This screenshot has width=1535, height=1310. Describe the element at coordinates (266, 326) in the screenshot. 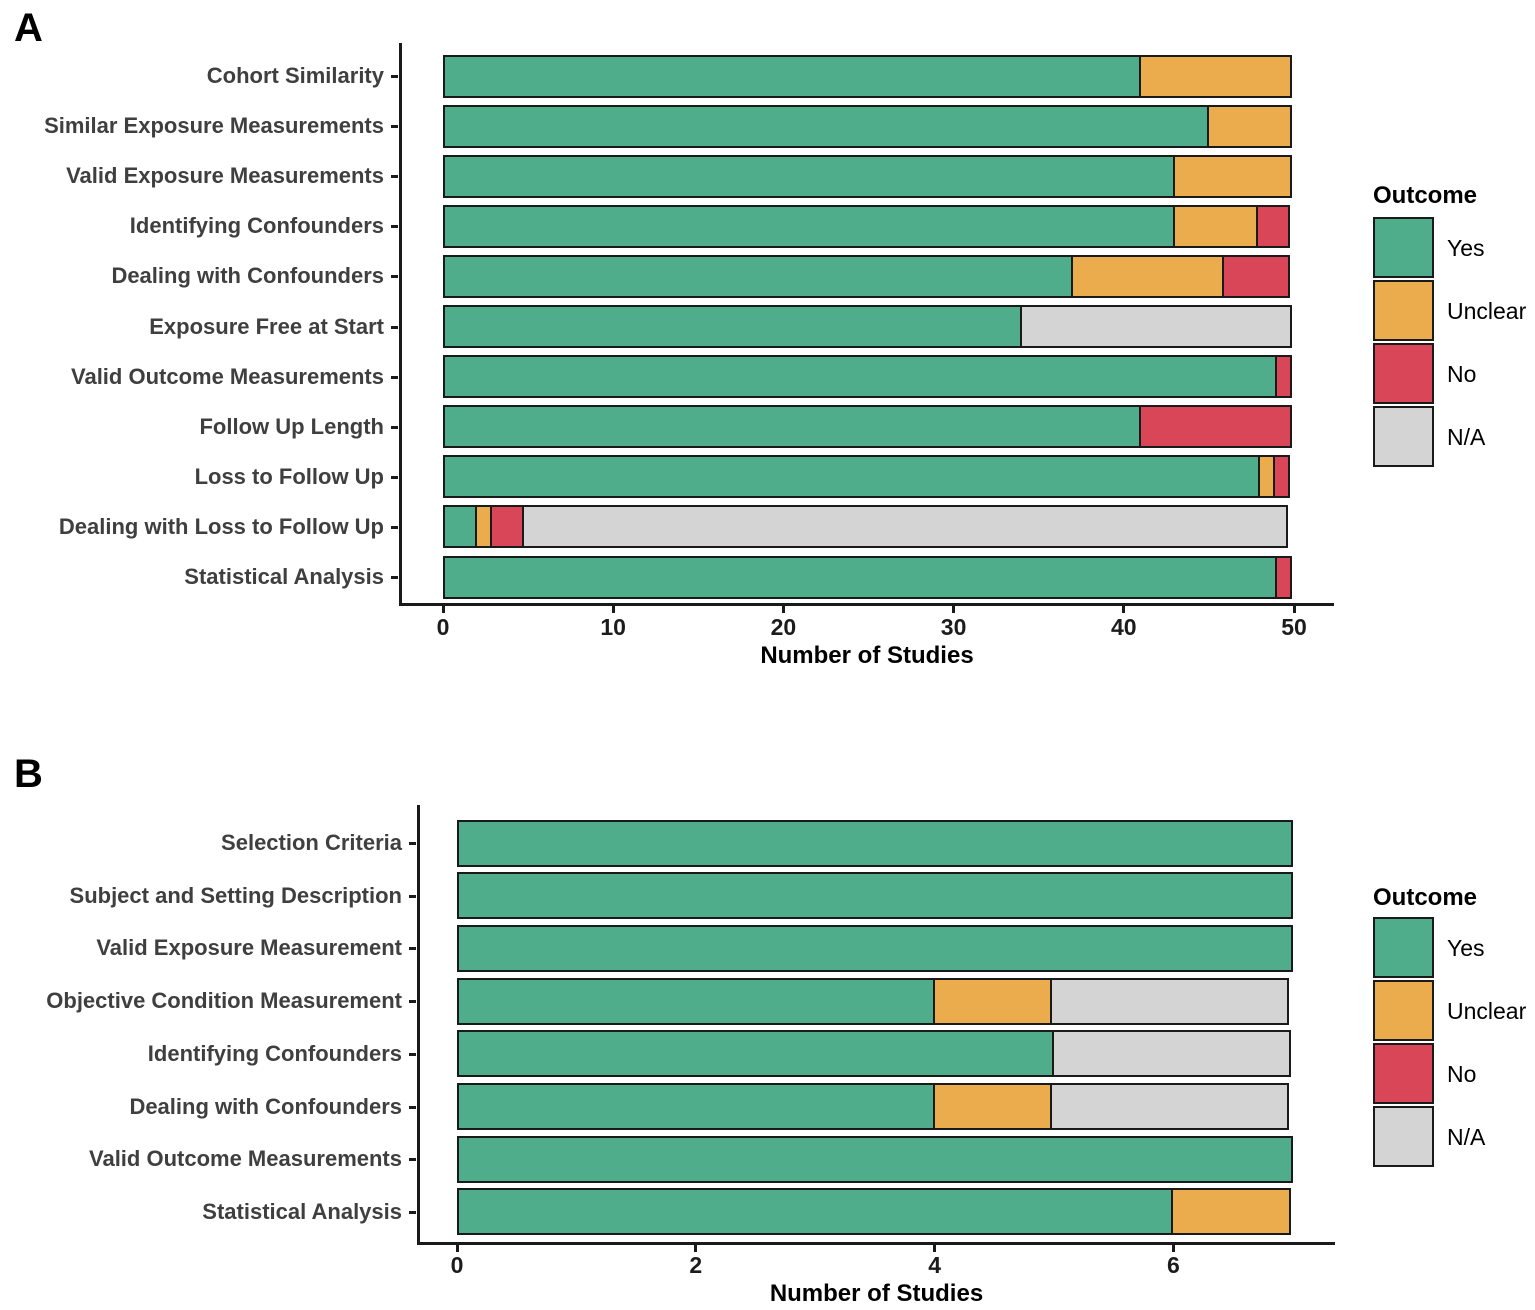

I see `category-label: Exposure Free at Start` at that location.